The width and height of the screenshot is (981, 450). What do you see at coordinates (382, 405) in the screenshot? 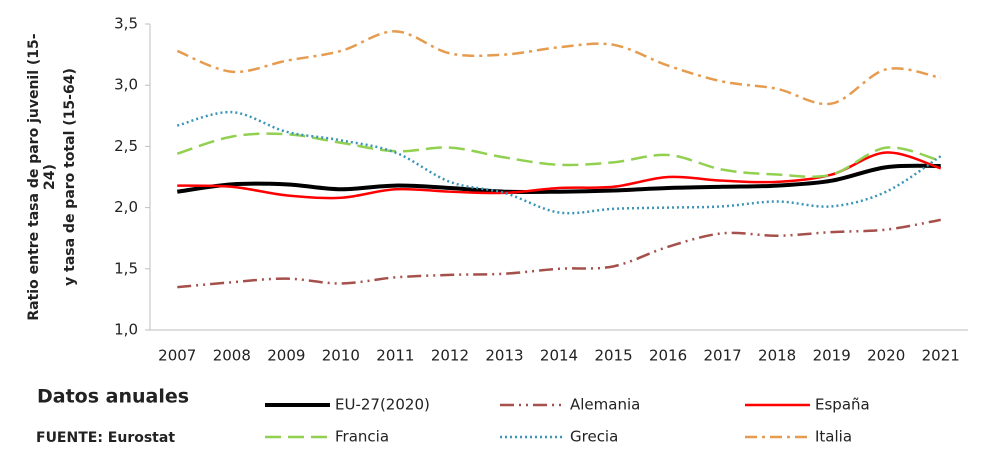
I see `legend-label: EU-27(2020)` at bounding box center [382, 405].